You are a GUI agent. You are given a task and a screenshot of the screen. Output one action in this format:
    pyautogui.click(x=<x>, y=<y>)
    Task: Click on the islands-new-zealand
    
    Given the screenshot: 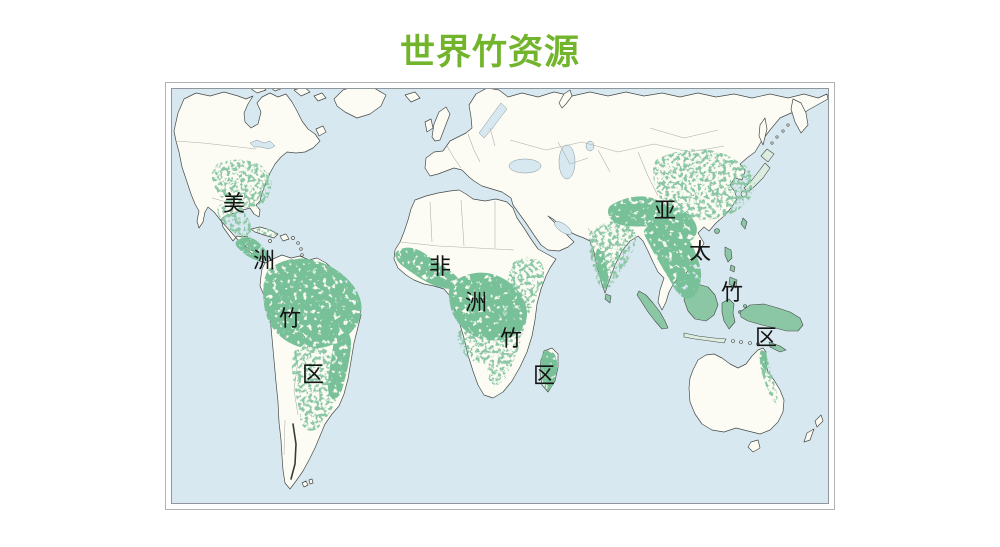 What is the action you would take?
    pyautogui.click(x=813, y=428)
    